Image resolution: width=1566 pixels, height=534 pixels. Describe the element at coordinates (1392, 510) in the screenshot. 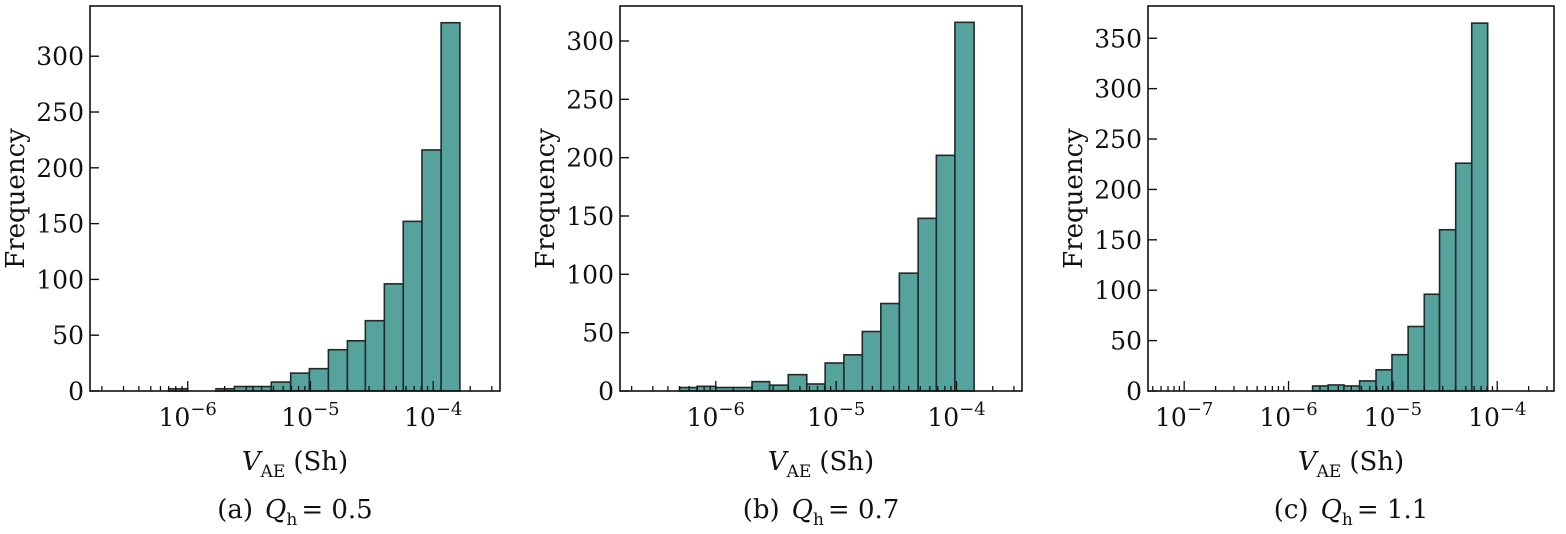

I see `caption-value: = 1.1` at that location.